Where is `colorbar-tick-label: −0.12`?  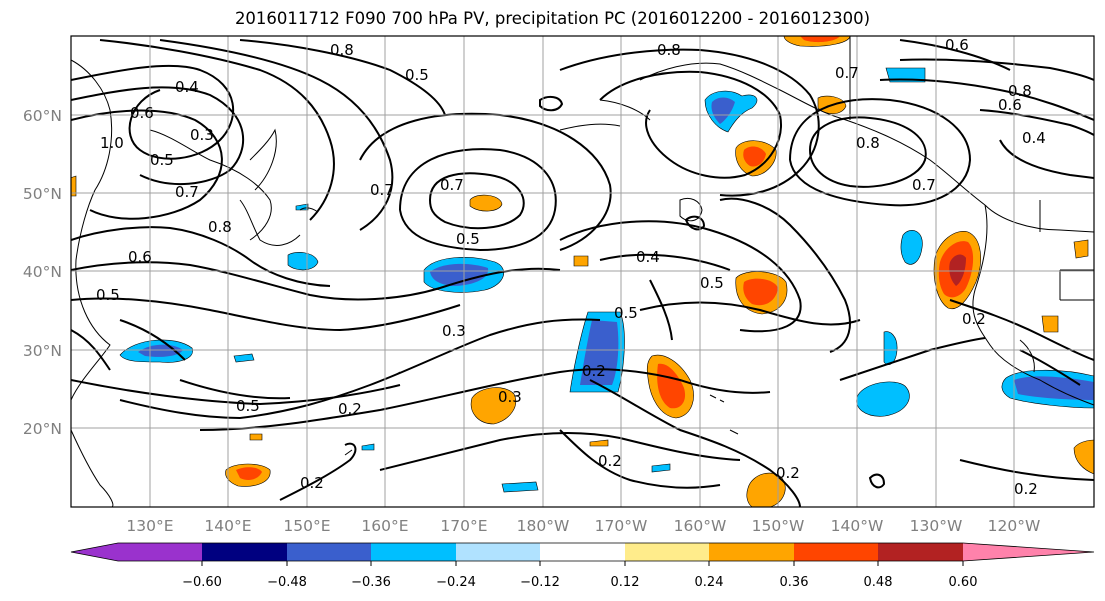 colorbar-tick-label: −0.12 is located at coordinates (540, 582).